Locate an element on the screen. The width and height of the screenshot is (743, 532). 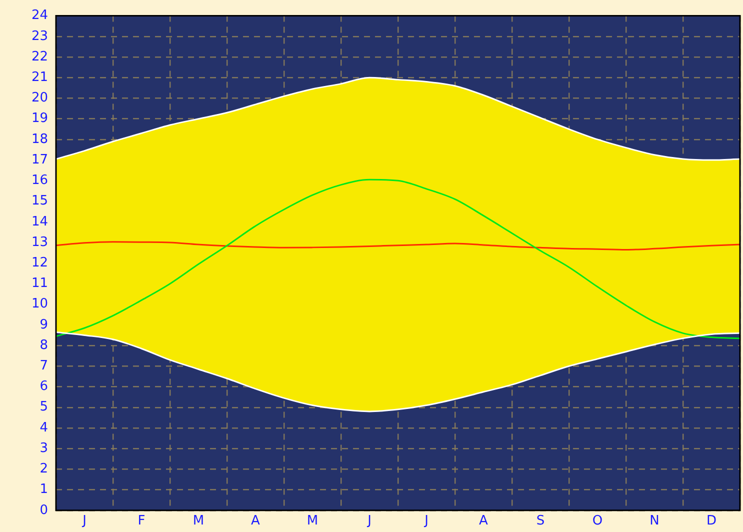
x-tick-label: O is located at coordinates (597, 521).